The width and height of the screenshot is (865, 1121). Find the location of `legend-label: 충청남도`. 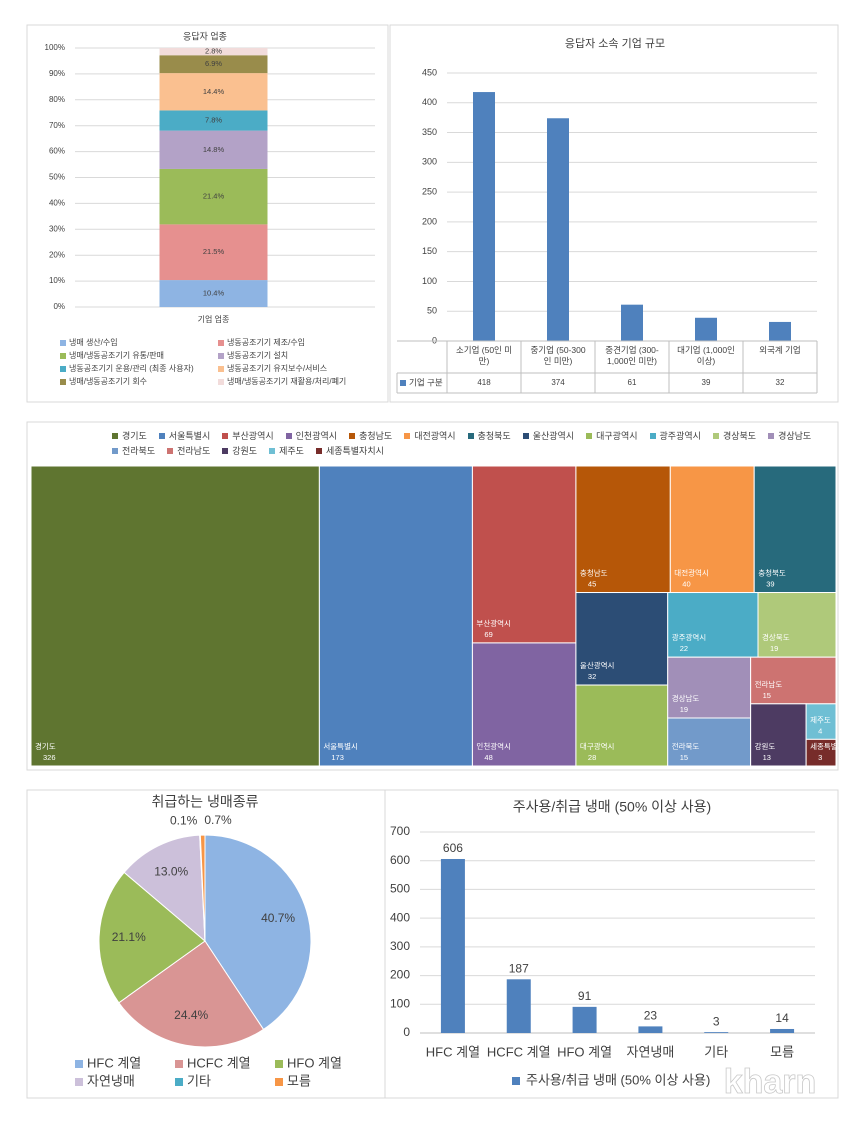

legend-label: 충청남도 is located at coordinates (376, 436).